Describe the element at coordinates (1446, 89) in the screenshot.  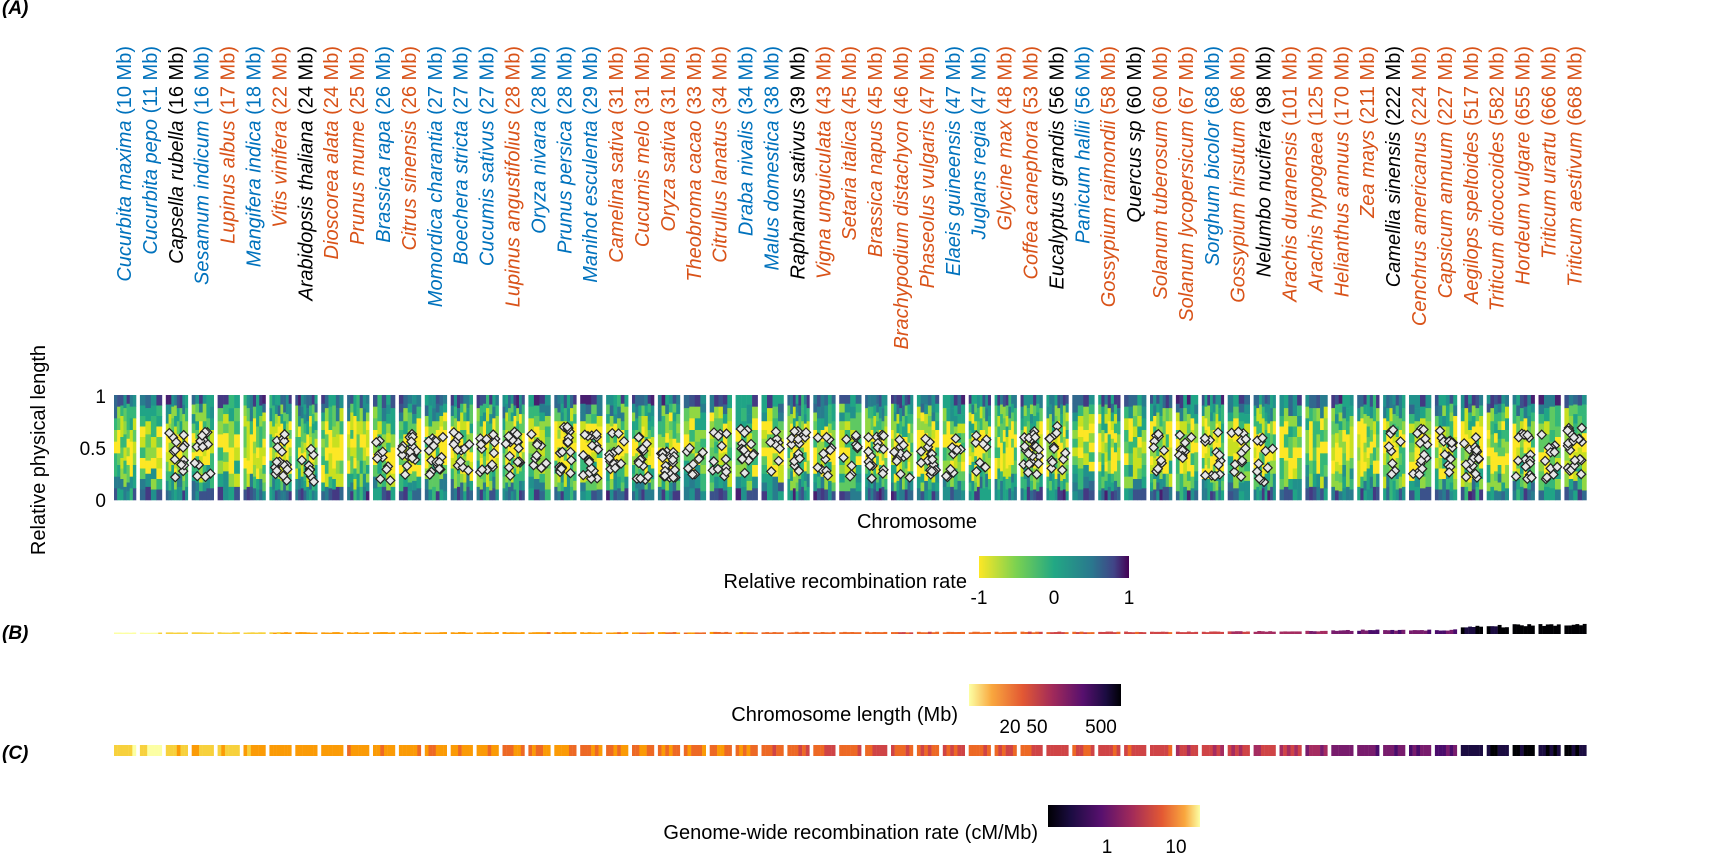
I see `species-size: (227 Mb)` at that location.